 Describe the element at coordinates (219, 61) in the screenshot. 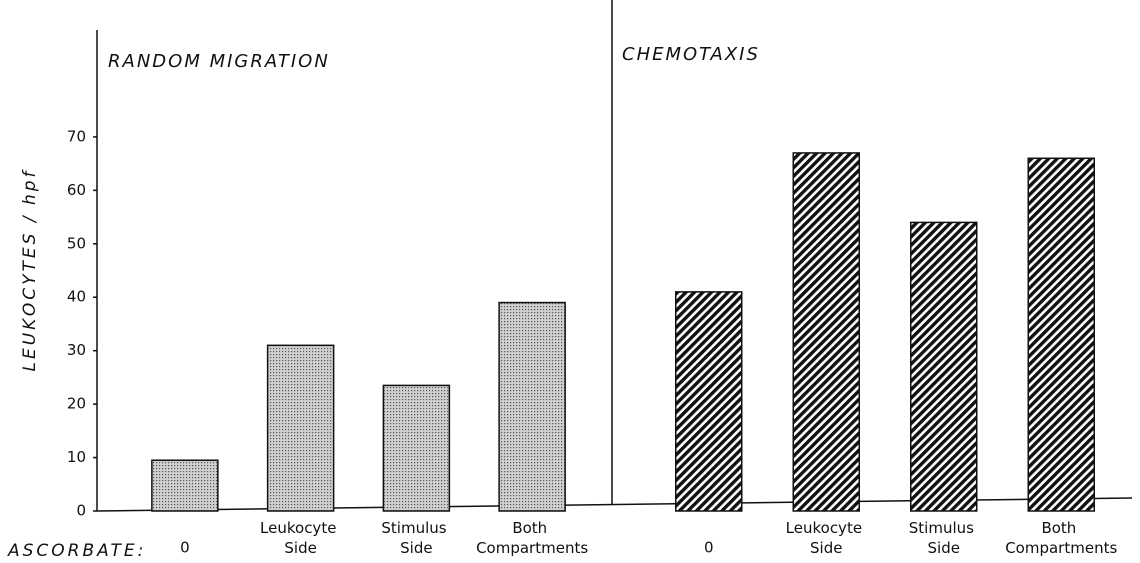

I see `panel-title: RANDOM MIGRATION` at that location.